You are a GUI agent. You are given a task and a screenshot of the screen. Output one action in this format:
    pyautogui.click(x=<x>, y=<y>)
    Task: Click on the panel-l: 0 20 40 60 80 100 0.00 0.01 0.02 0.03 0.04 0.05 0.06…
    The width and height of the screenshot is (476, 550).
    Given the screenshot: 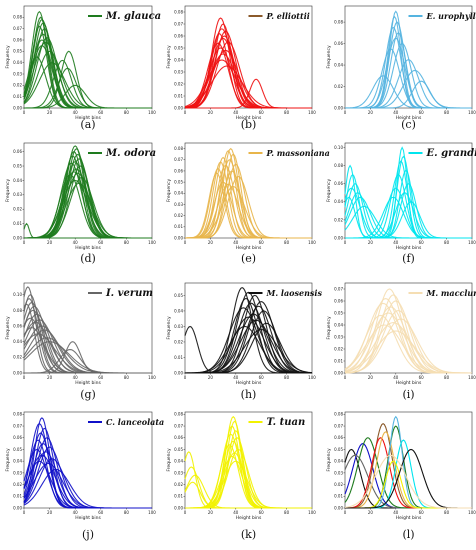 What is the action you would take?
    pyautogui.click(x=401, y=476)
    